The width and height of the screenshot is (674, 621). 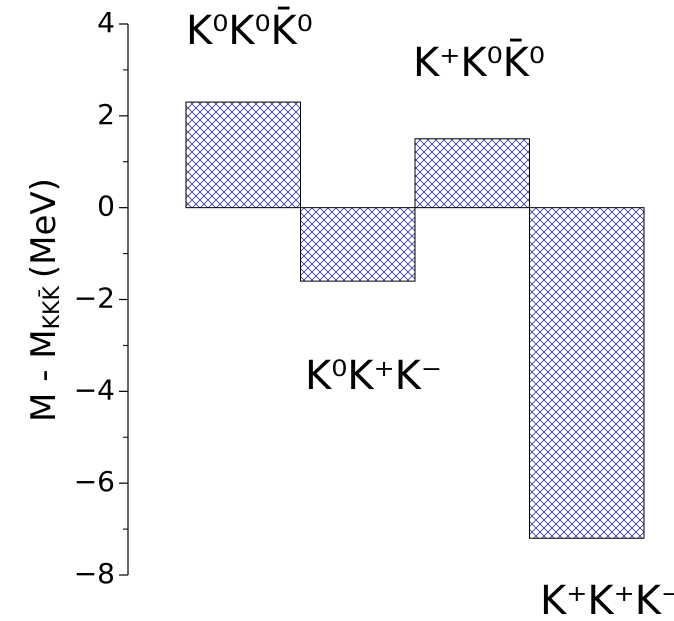 I want to click on annotation: K⁺K⁰K̄⁰, so click(x=479, y=62).